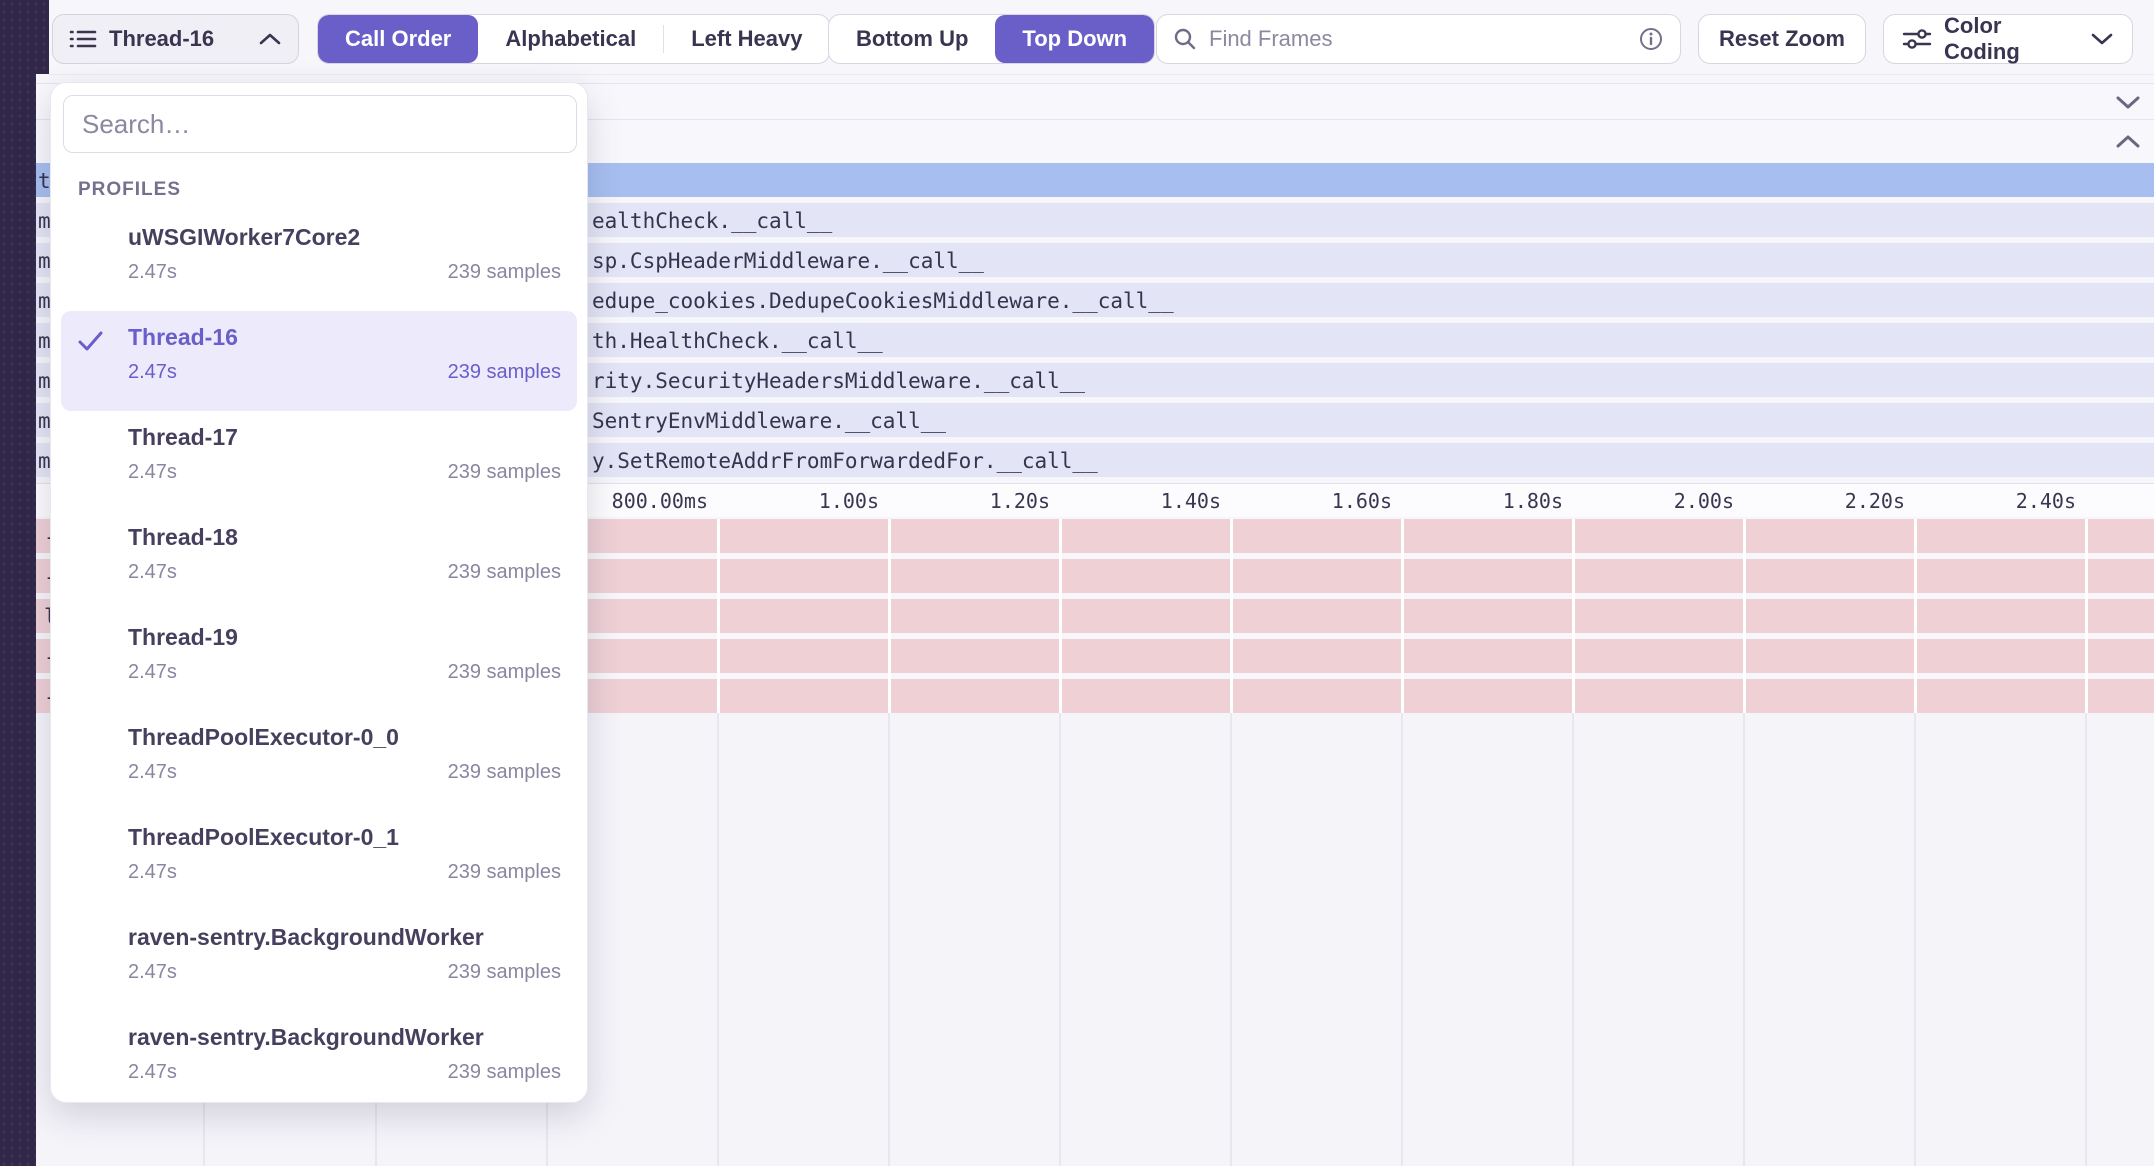 The image size is (2154, 1166). Describe the element at coordinates (44, 181) in the screenshot. I see `frame-label: t` at that location.